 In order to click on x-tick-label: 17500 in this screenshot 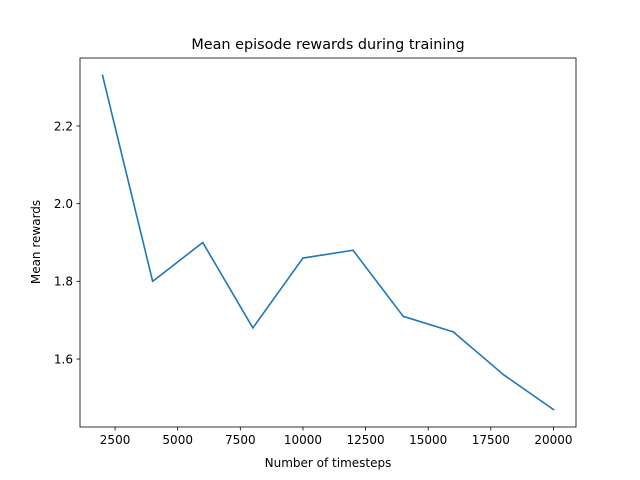, I will do `click(491, 440)`.